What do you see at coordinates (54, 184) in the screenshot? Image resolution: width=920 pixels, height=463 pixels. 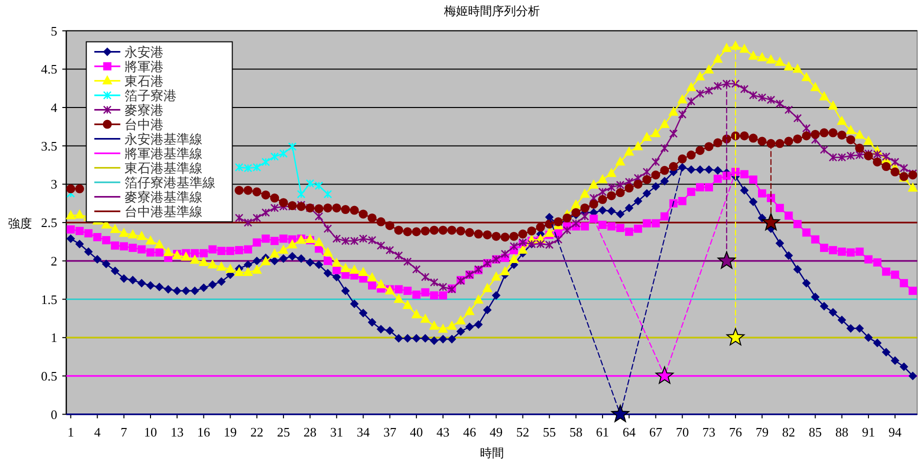 I see `y-tick-label: 3` at bounding box center [54, 184].